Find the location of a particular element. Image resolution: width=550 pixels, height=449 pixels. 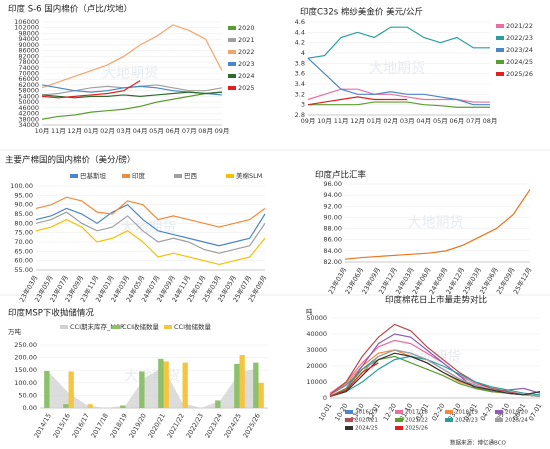

legend-label: 2021/22 is located at coordinates (416, 421).